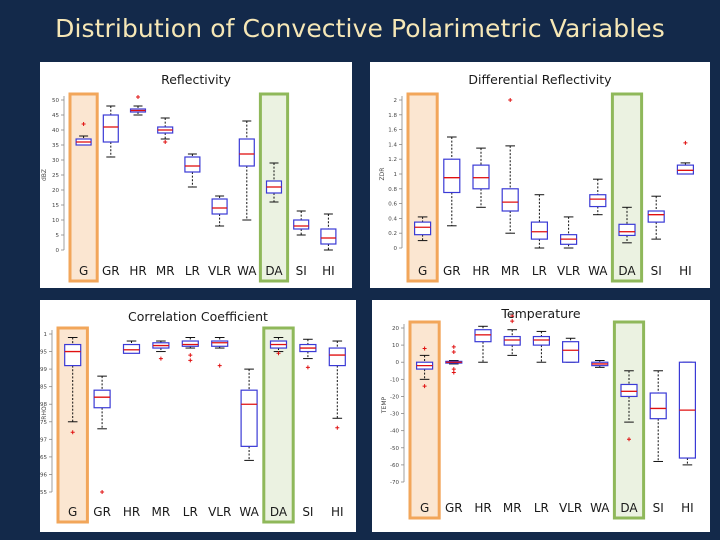 The image size is (720, 540). I want to click on reflectivity-chart-title: Reflectivity, so click(196, 79).